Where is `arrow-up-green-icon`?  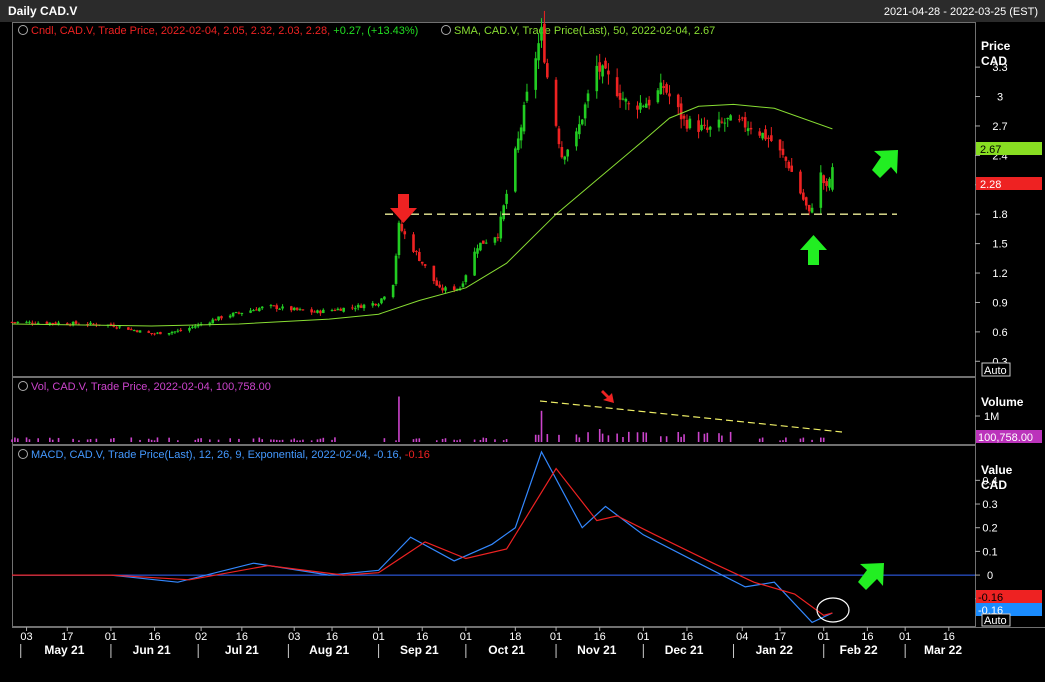
arrow-up-green-icon is located at coordinates (813, 250).